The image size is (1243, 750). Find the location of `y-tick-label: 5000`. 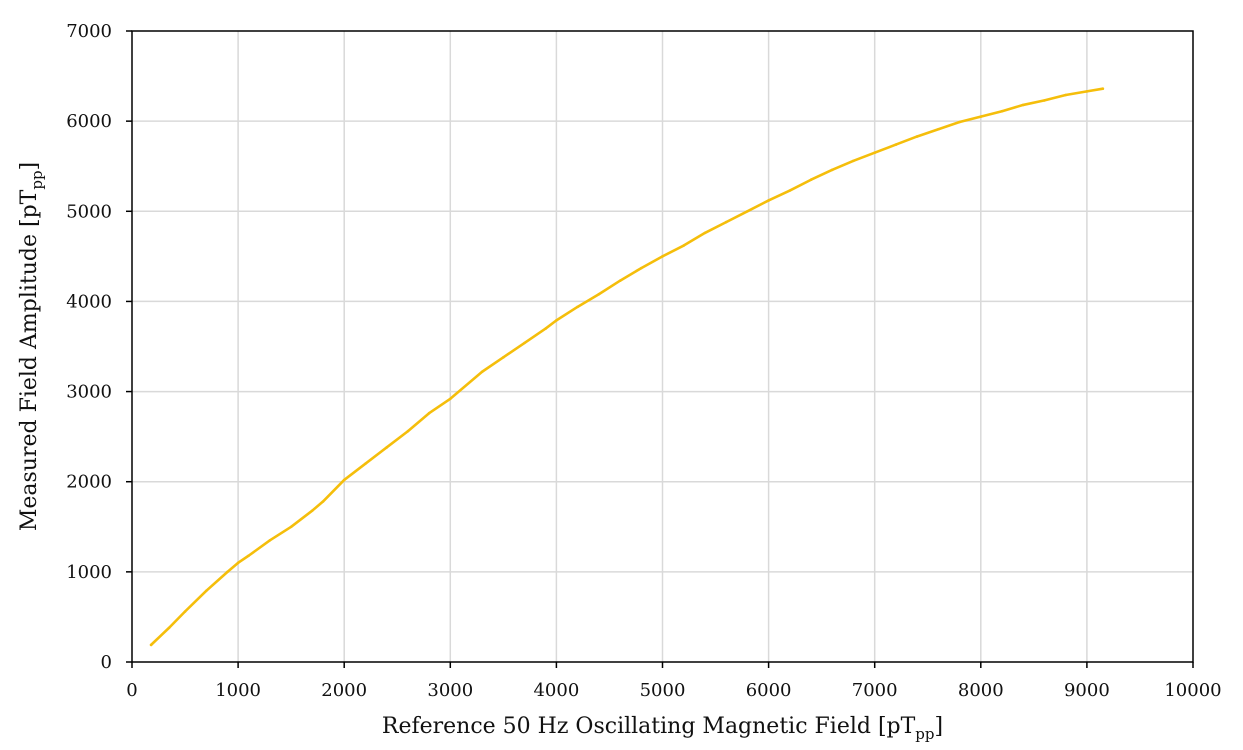

y-tick-label: 5000 is located at coordinates (89, 211).